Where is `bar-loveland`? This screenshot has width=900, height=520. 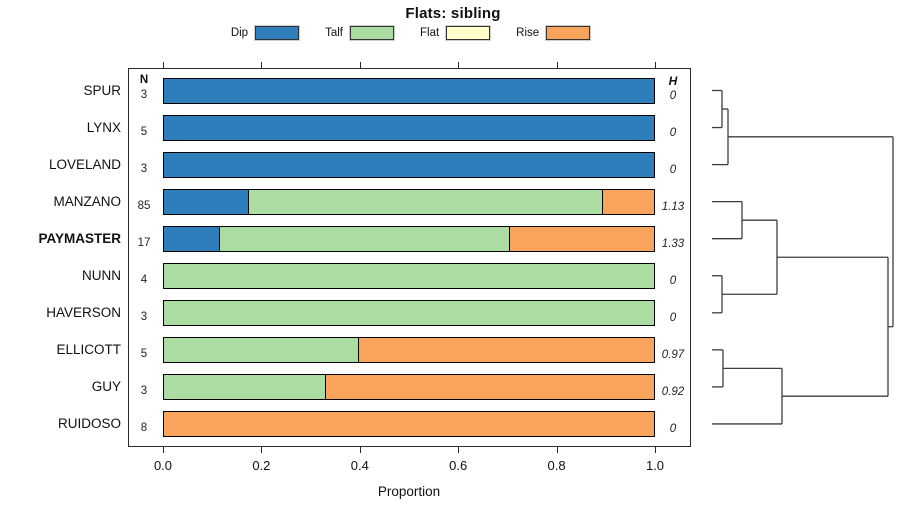 bar-loveland is located at coordinates (409, 164).